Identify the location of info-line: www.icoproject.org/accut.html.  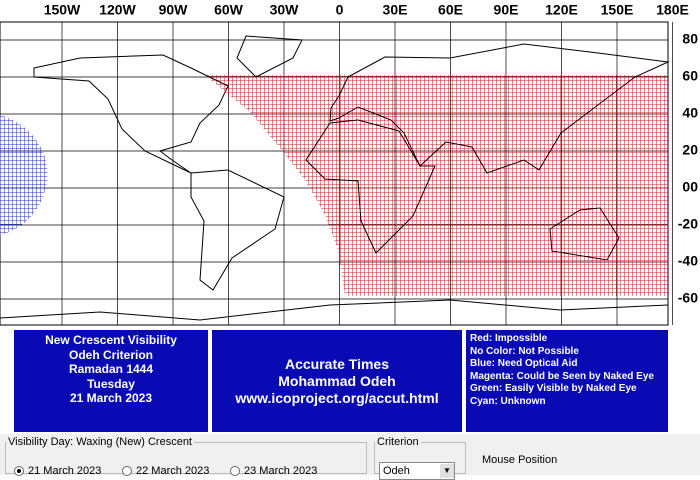
(337, 398).